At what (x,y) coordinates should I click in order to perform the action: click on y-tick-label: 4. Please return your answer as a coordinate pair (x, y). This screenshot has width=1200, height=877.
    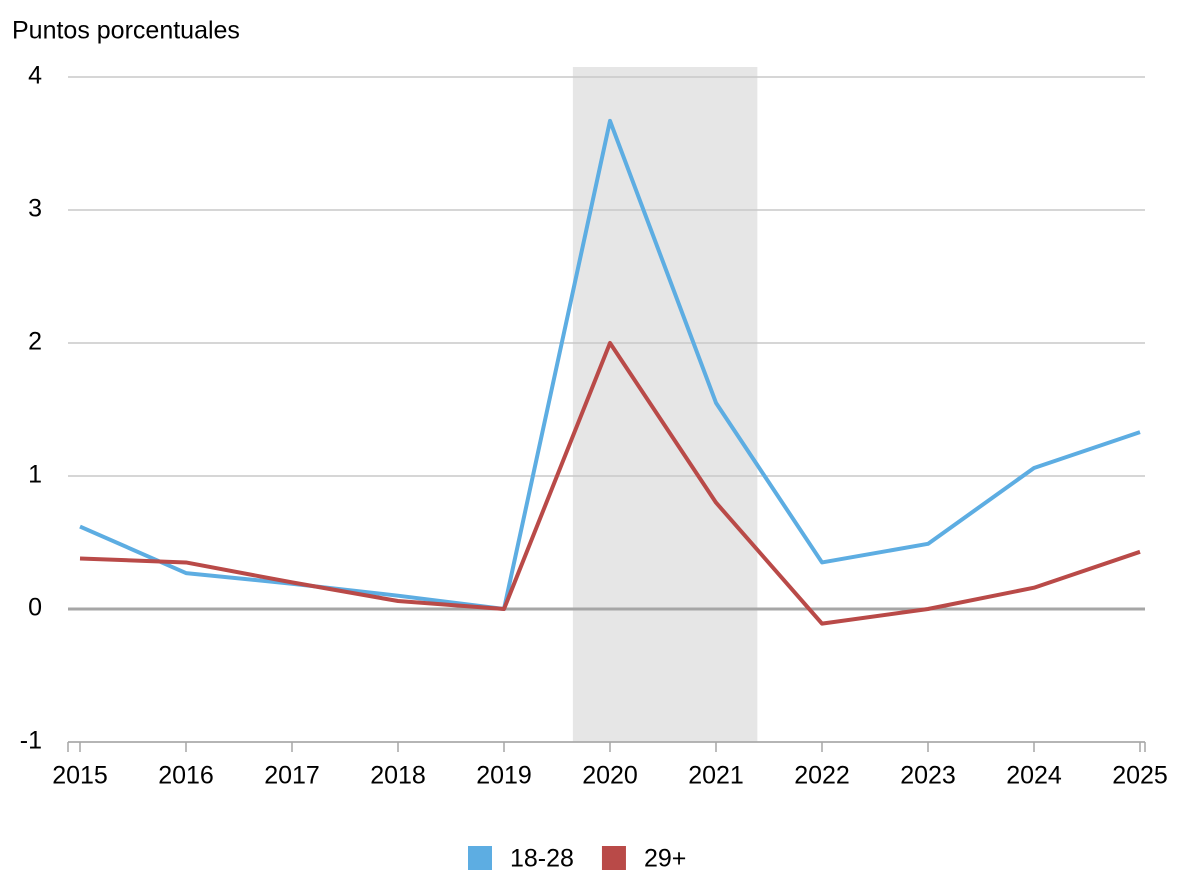
    Looking at the image, I should click on (35, 76).